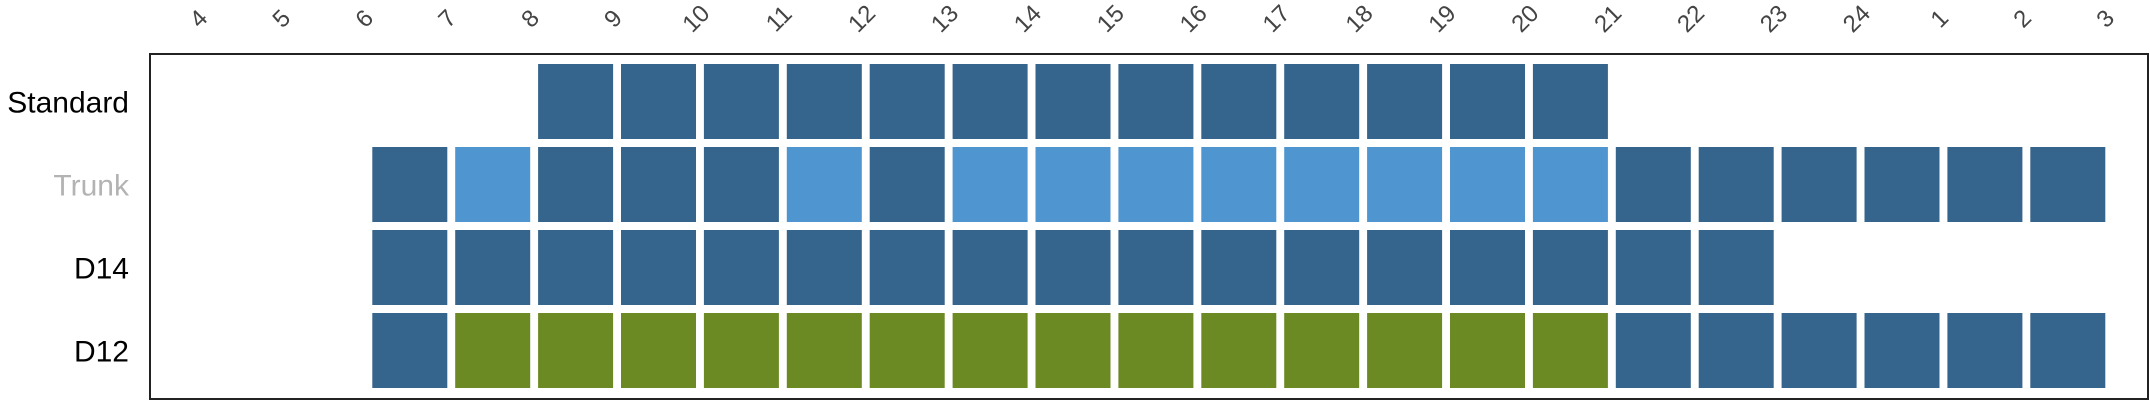 This screenshot has width=2150, height=400. Describe the element at coordinates (945, 19) in the screenshot. I see `hour-label: 13` at that location.